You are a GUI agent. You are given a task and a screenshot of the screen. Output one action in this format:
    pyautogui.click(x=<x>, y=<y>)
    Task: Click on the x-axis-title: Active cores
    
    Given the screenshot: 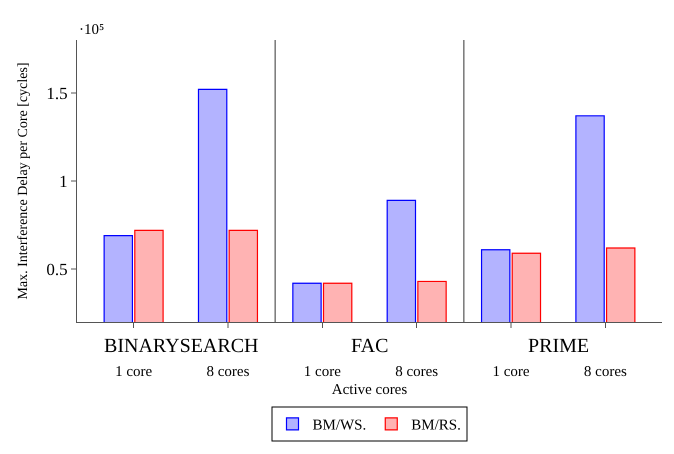 What is the action you would take?
    pyautogui.click(x=370, y=390)
    